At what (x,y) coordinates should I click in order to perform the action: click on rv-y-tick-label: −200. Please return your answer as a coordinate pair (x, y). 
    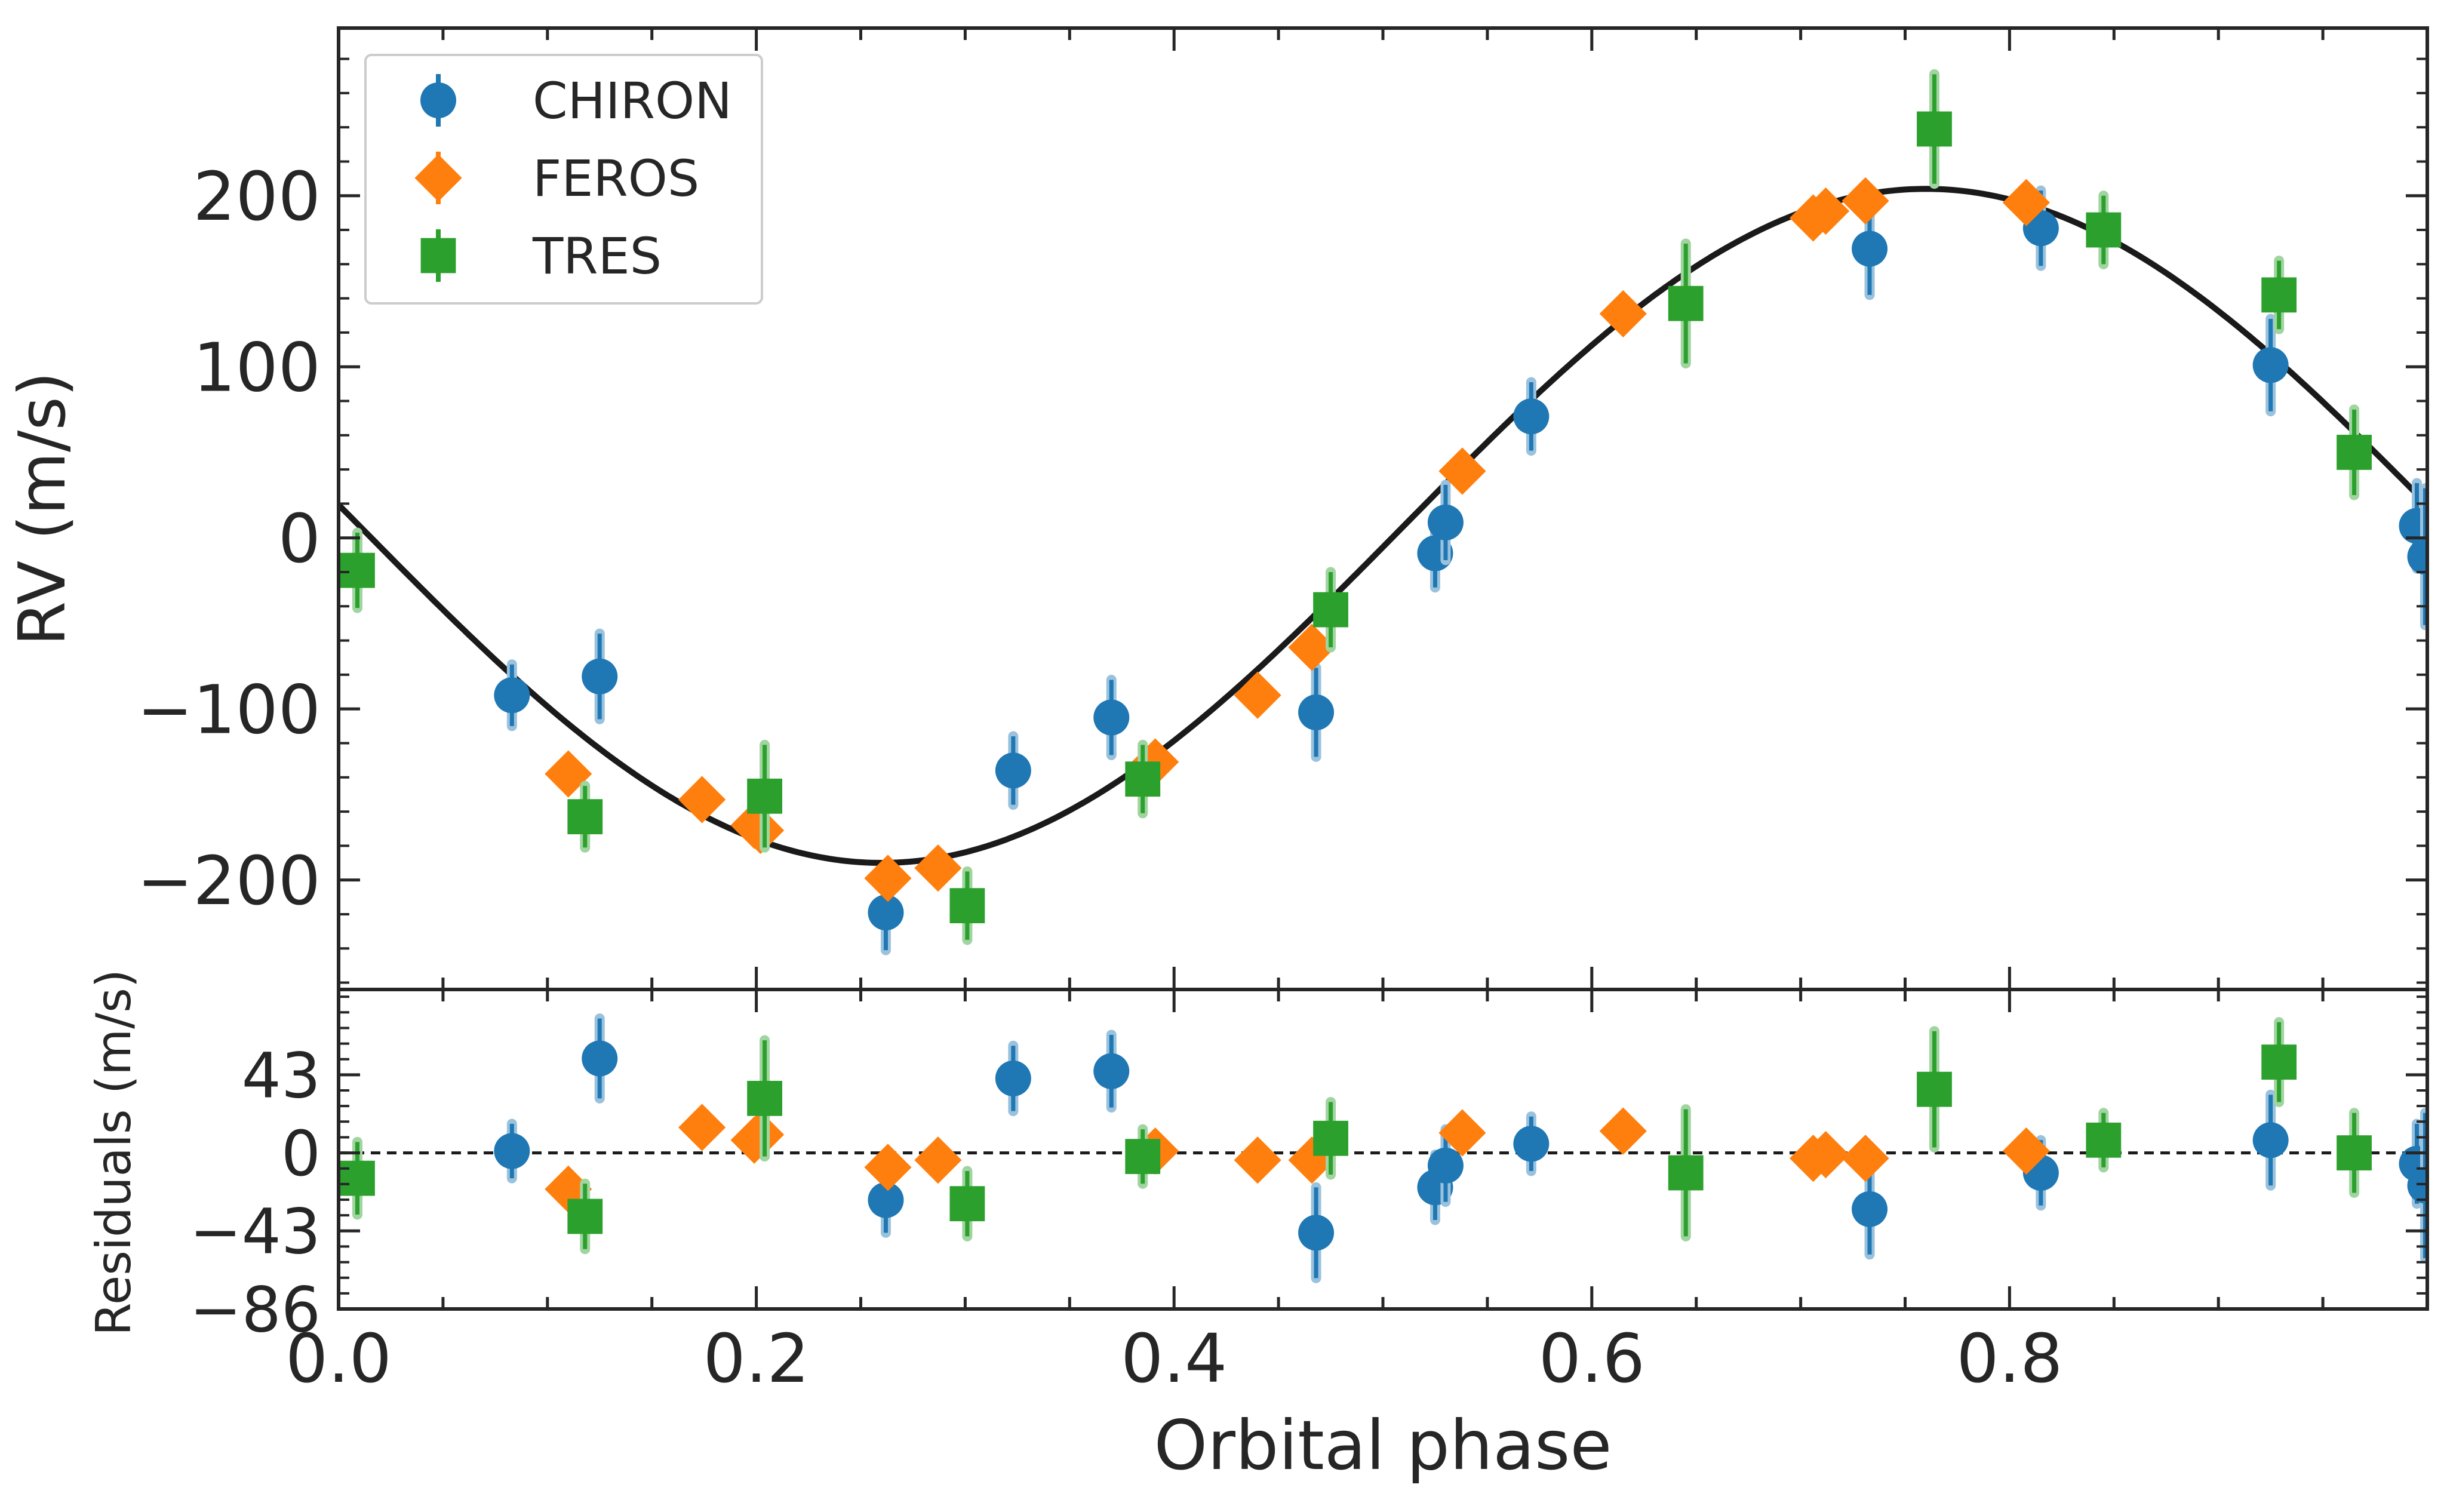
    Looking at the image, I should click on (229, 881).